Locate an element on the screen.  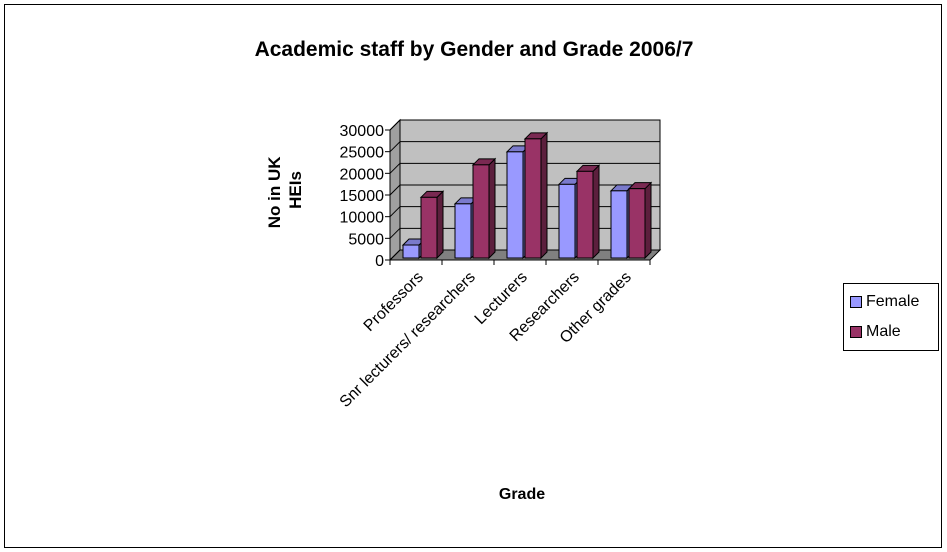
bars is located at coordinates (527, 195).